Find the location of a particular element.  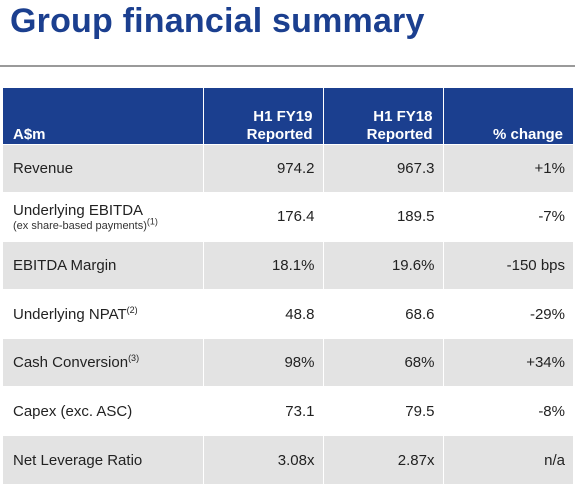

row-label-cell: Underlying NPAT(2) is located at coordinates (103, 314).